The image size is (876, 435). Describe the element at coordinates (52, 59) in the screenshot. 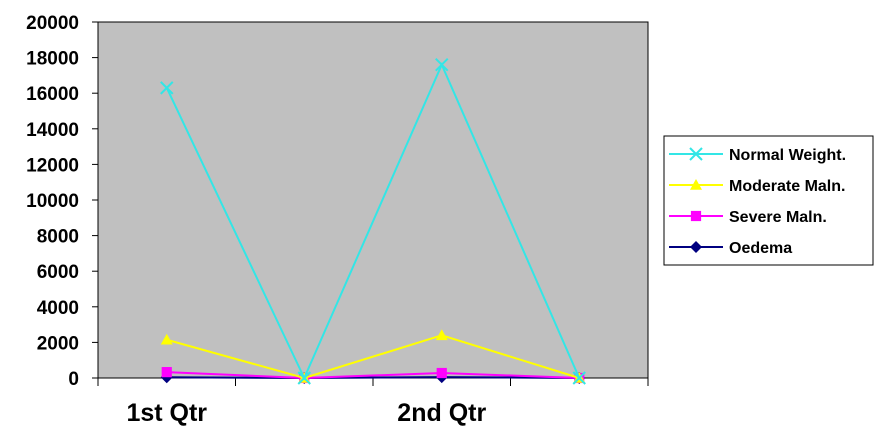

I see `y-tick-label: 18000` at that location.